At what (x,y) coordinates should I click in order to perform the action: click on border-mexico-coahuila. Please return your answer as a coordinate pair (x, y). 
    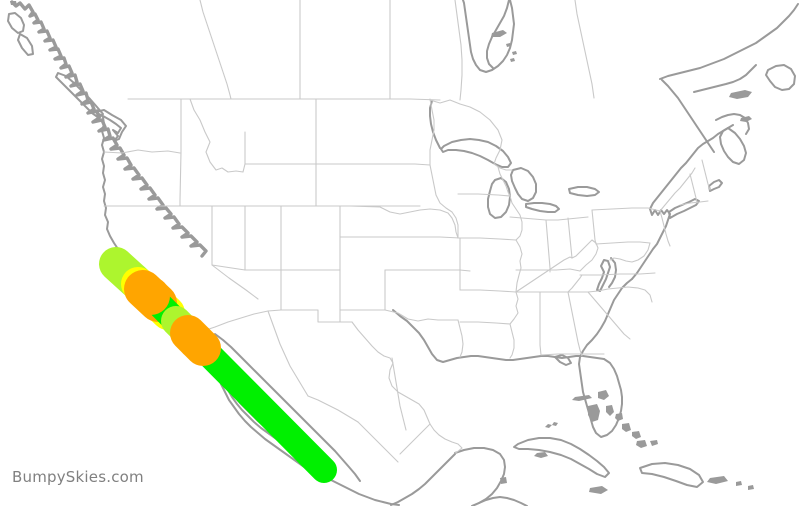
    Looking at the image, I should click on (399, 394).